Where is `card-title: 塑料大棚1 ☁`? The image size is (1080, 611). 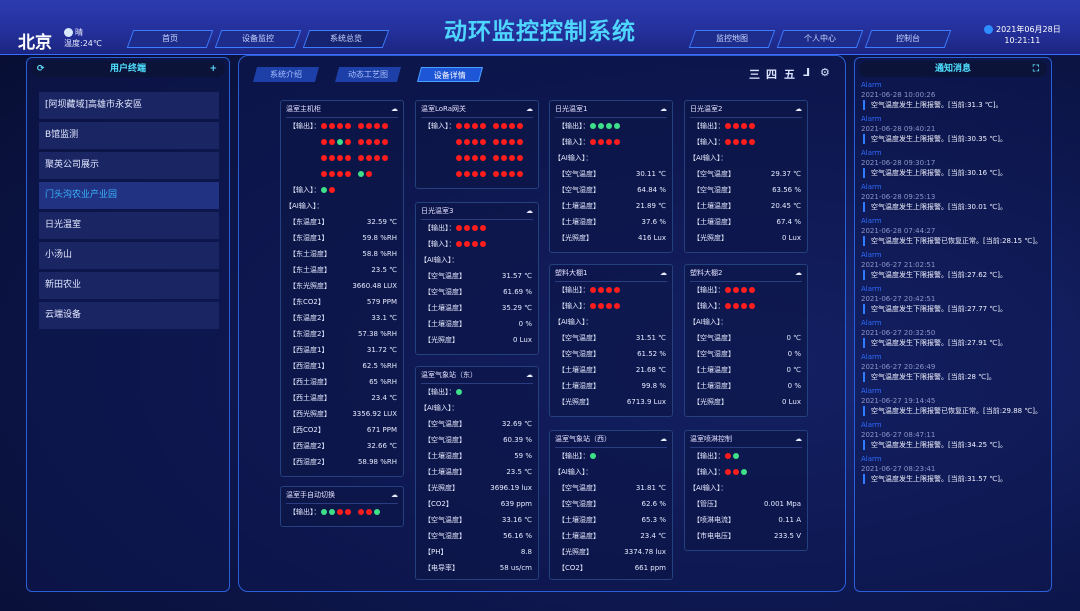 card-title: 塑料大棚1 ☁ is located at coordinates (611, 273).